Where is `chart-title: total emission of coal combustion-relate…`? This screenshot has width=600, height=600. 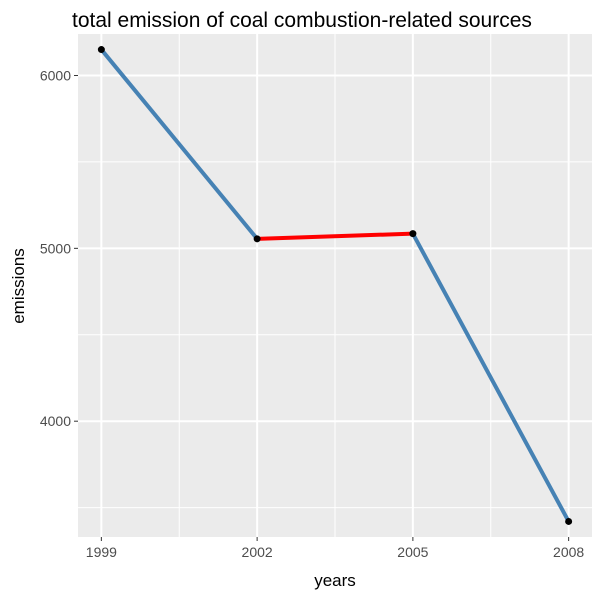 chart-title: total emission of coal combustion-relate… is located at coordinates (302, 20).